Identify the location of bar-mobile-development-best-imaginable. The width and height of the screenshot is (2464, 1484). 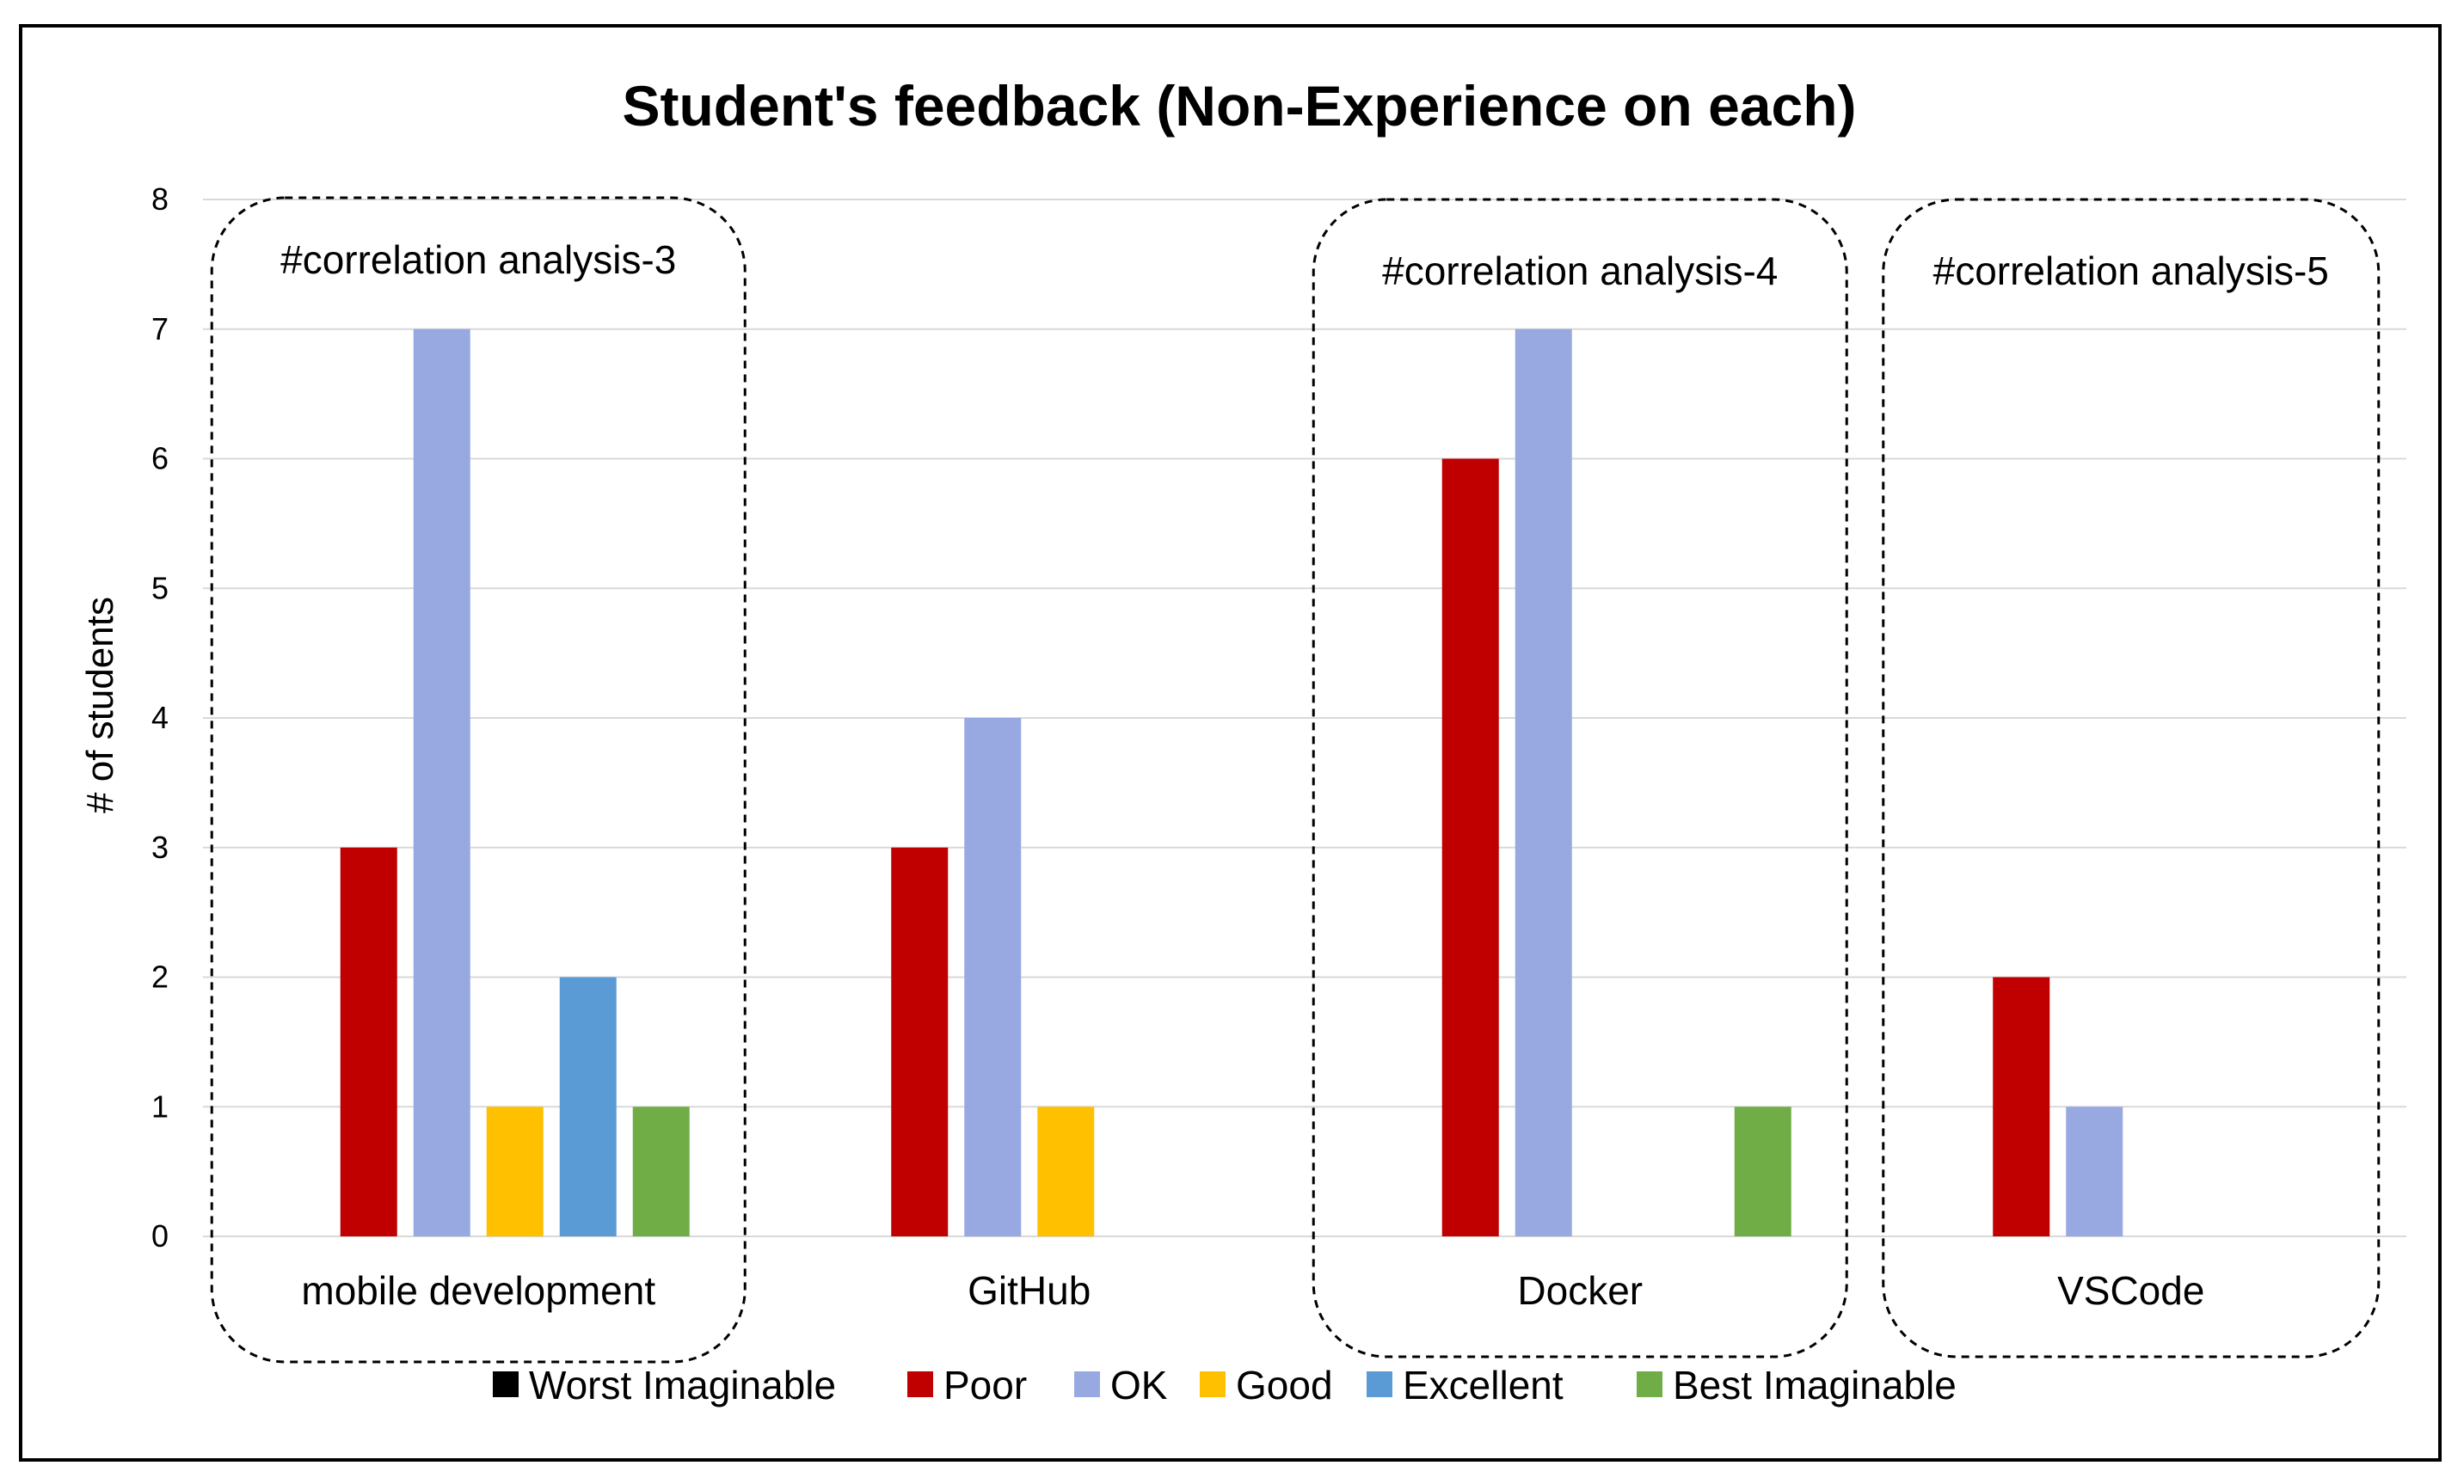
(661, 1171).